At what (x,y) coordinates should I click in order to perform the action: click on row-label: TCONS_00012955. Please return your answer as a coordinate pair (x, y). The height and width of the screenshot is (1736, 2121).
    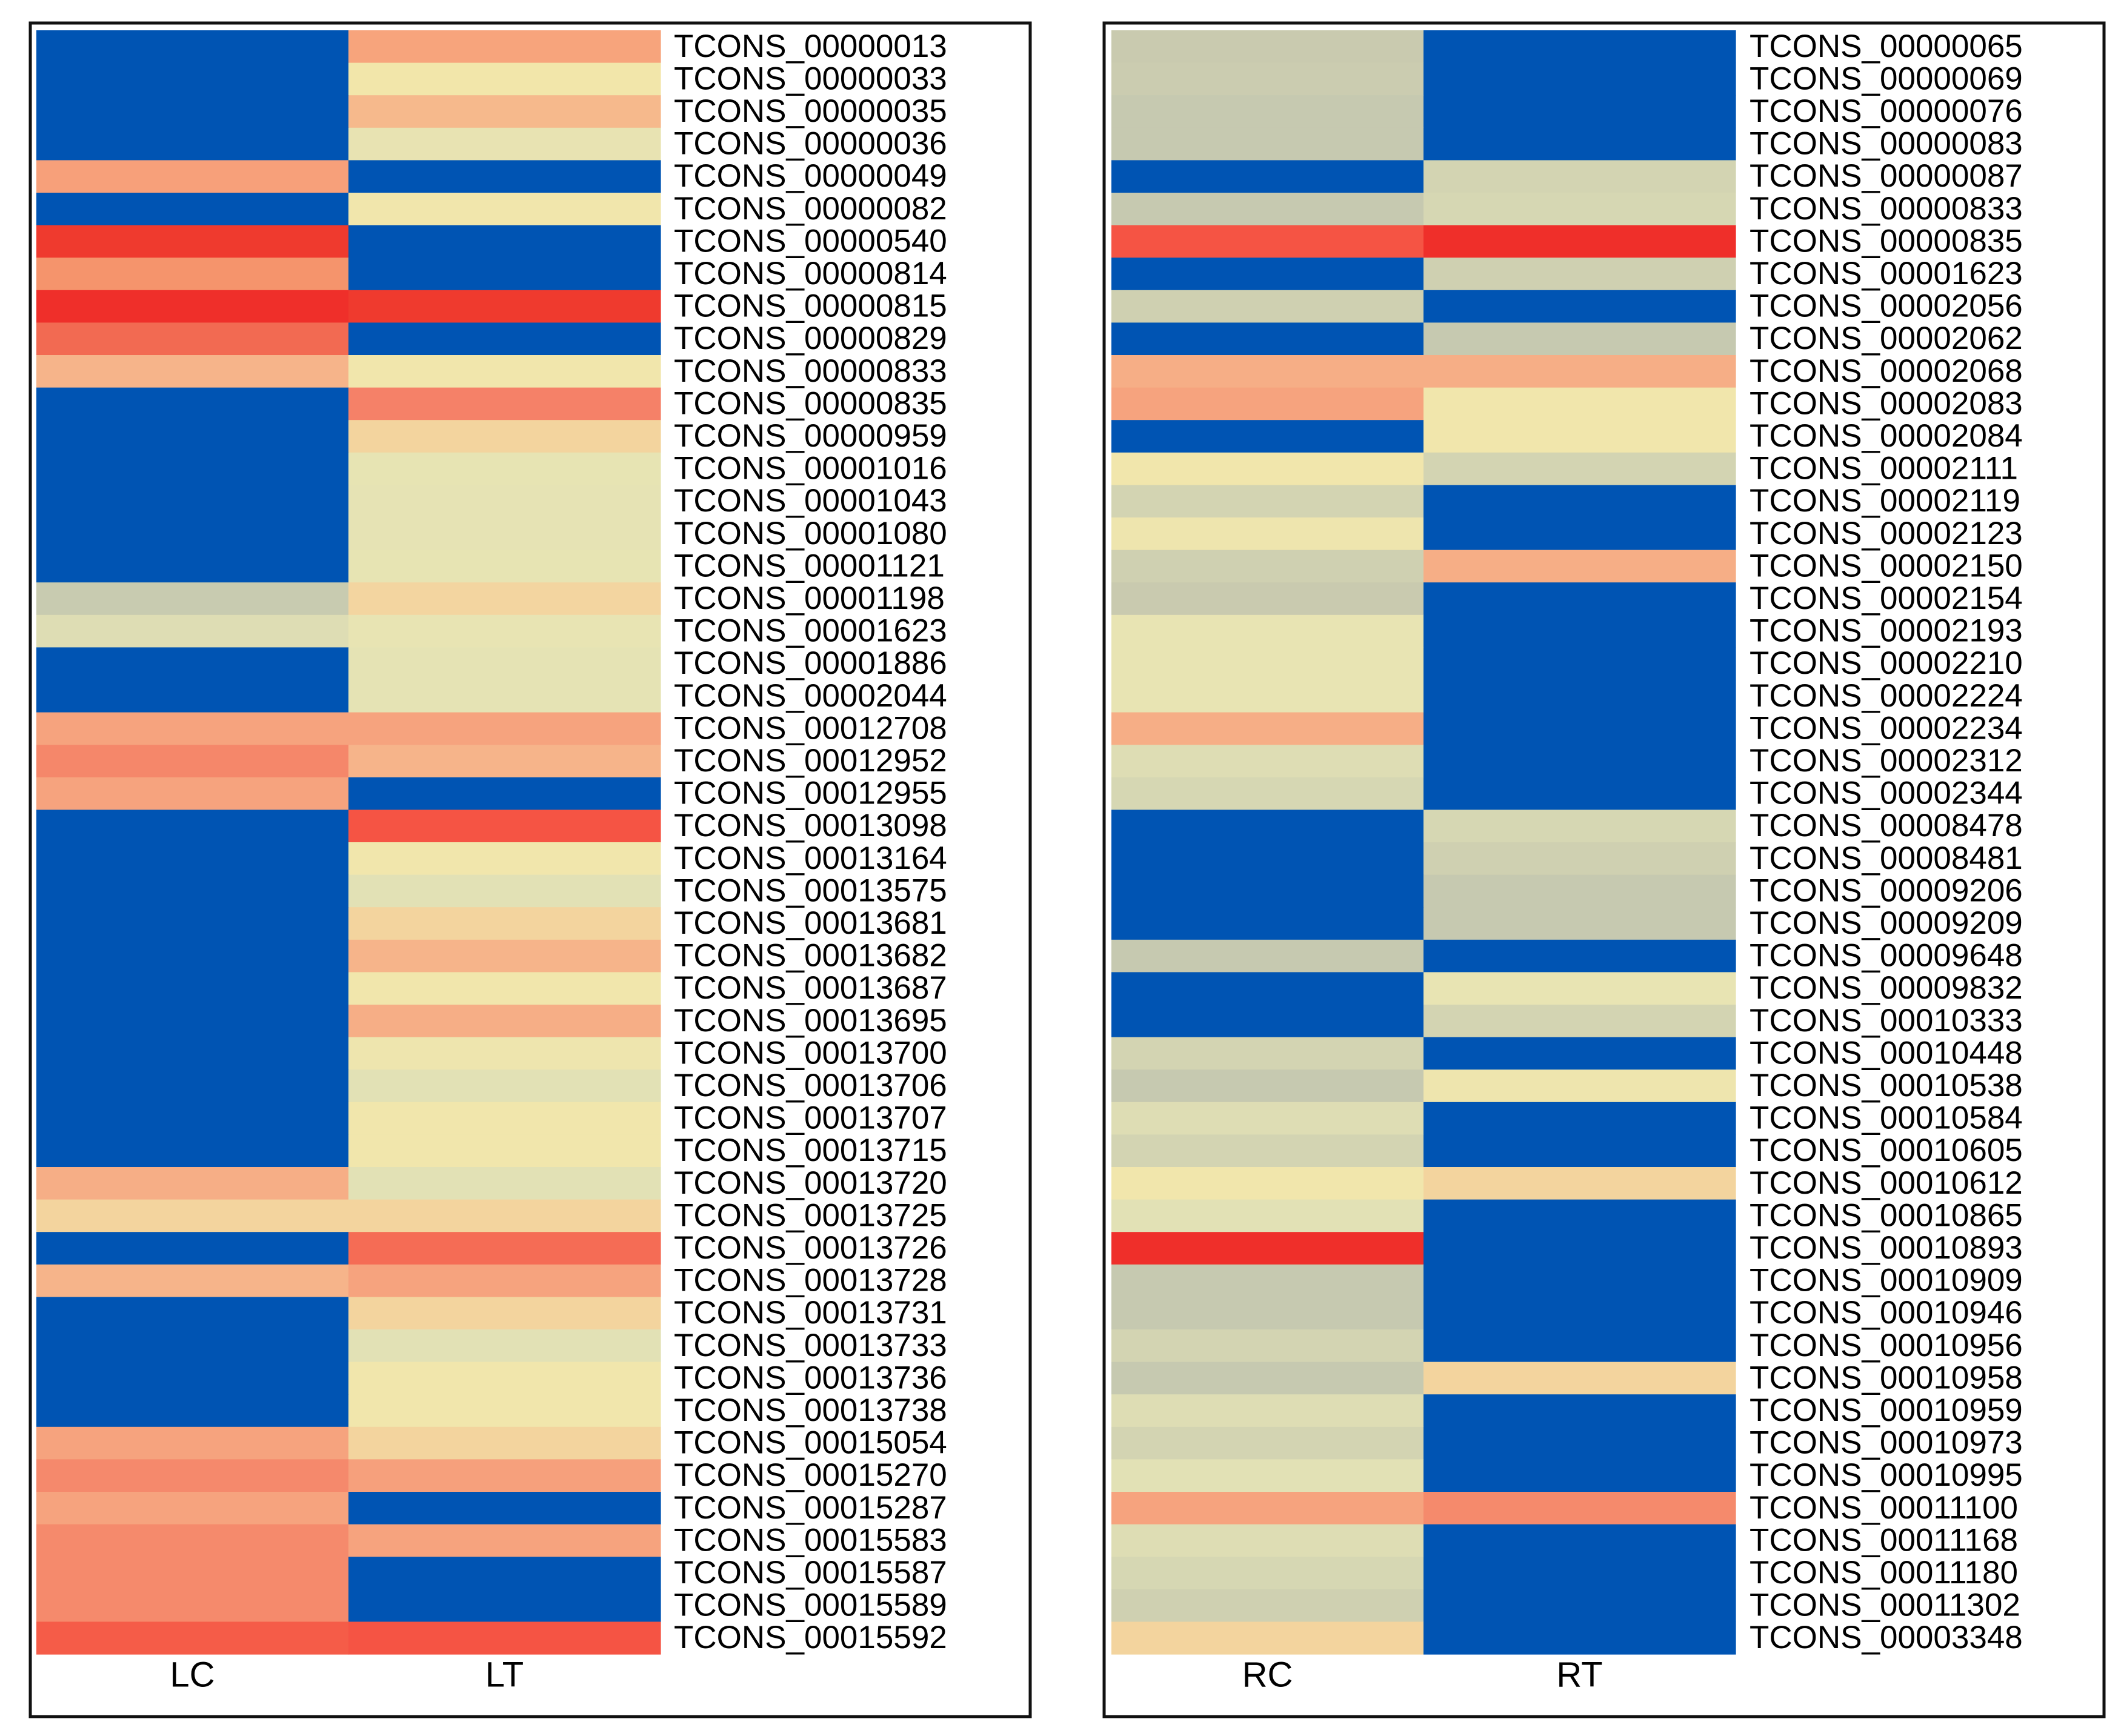
    Looking at the image, I should click on (810, 794).